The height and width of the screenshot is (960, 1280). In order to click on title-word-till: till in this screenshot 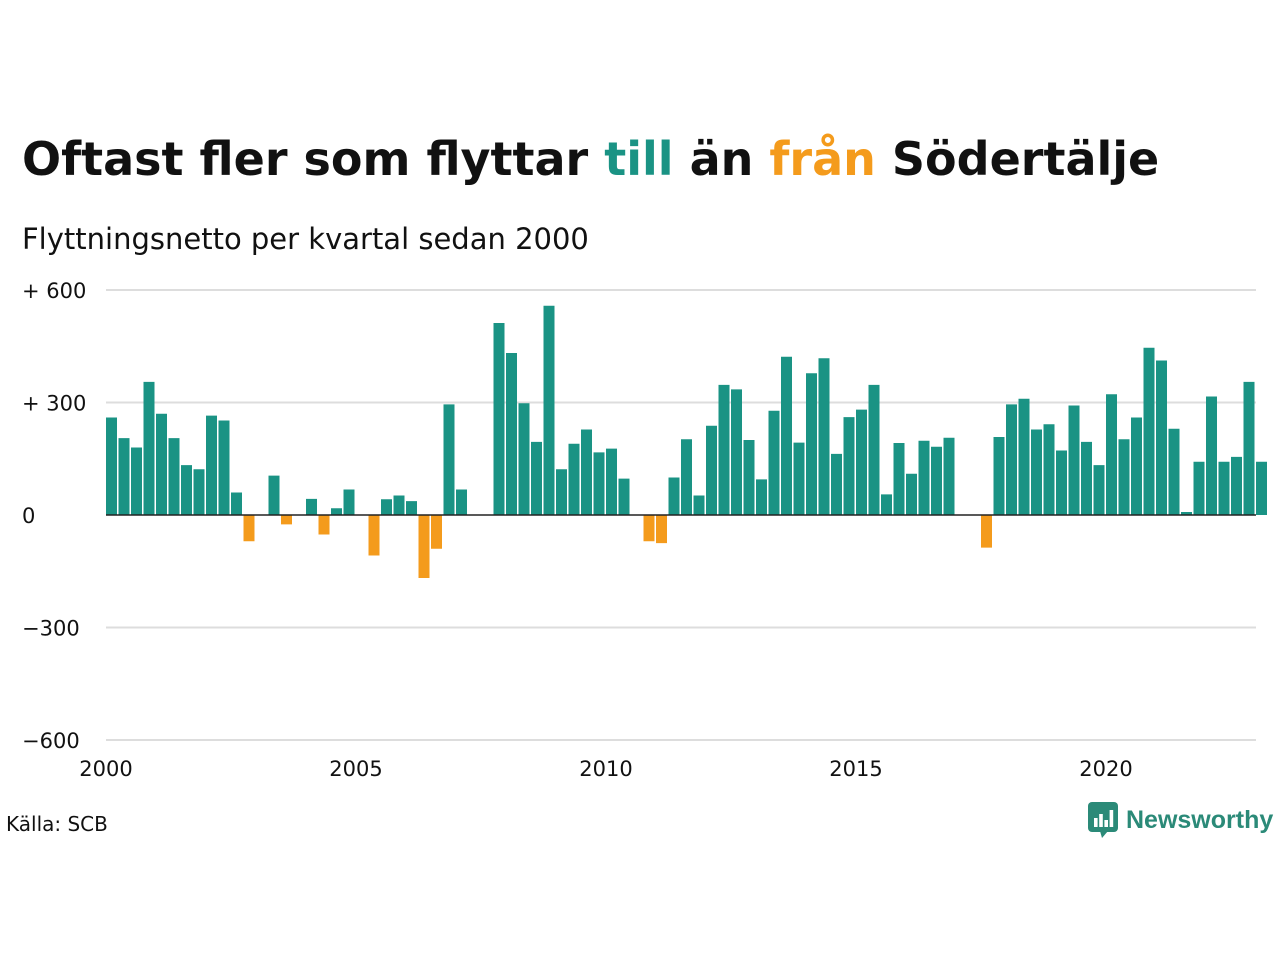, I will do `click(639, 159)`.